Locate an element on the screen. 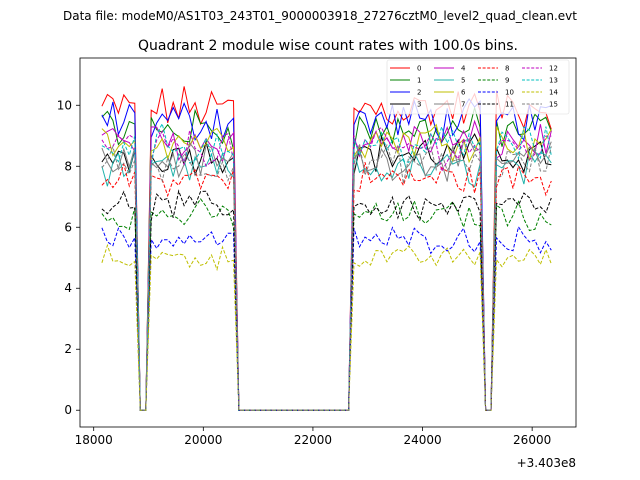  legend-label-10: 10 is located at coordinates (509, 93).